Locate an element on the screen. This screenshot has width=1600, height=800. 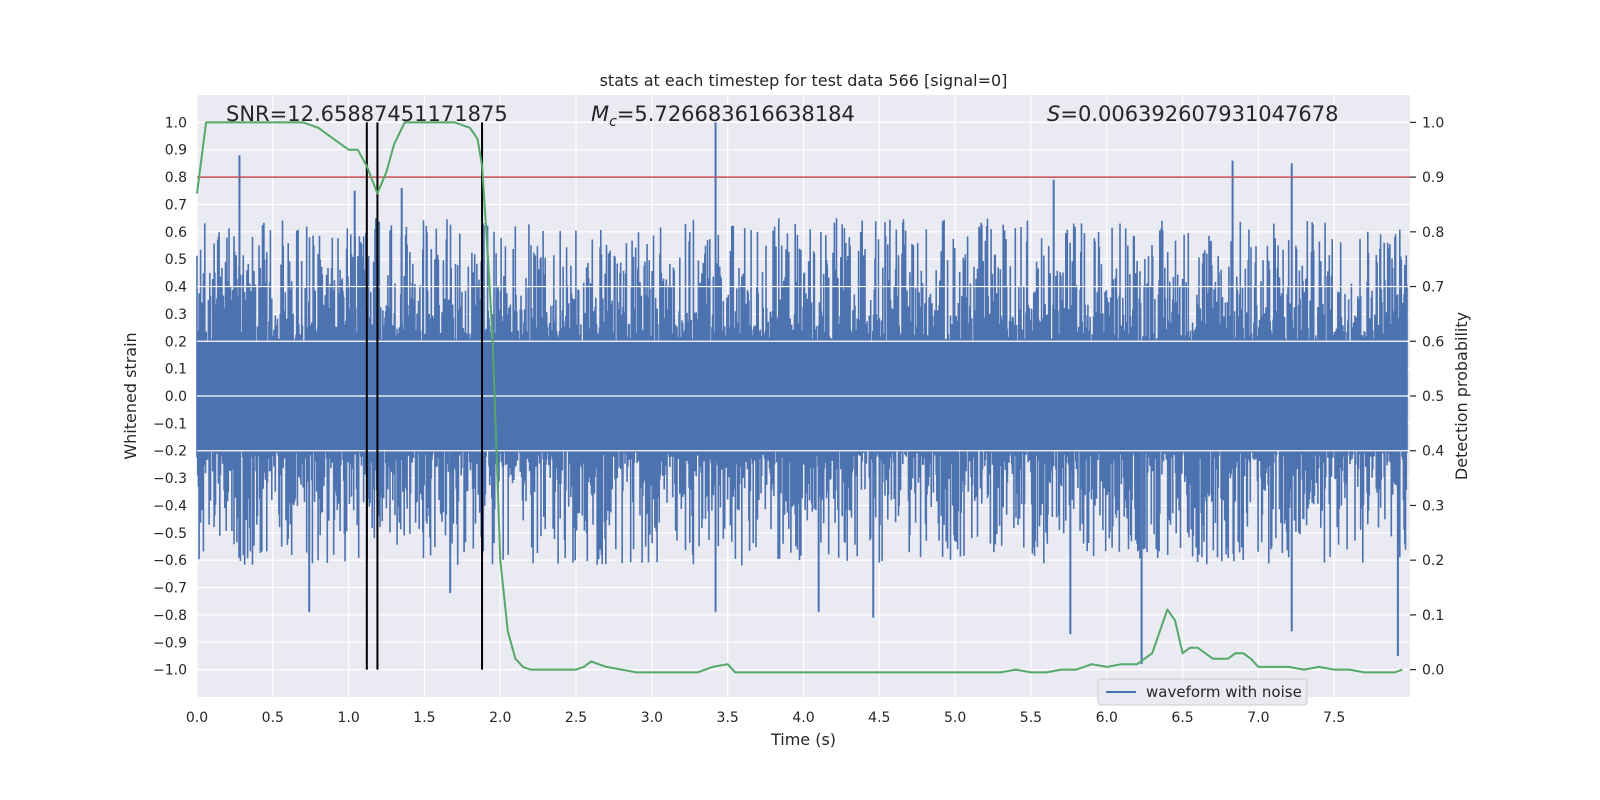
legend-label-waveform: waveform with noise is located at coordinates (1224, 692).